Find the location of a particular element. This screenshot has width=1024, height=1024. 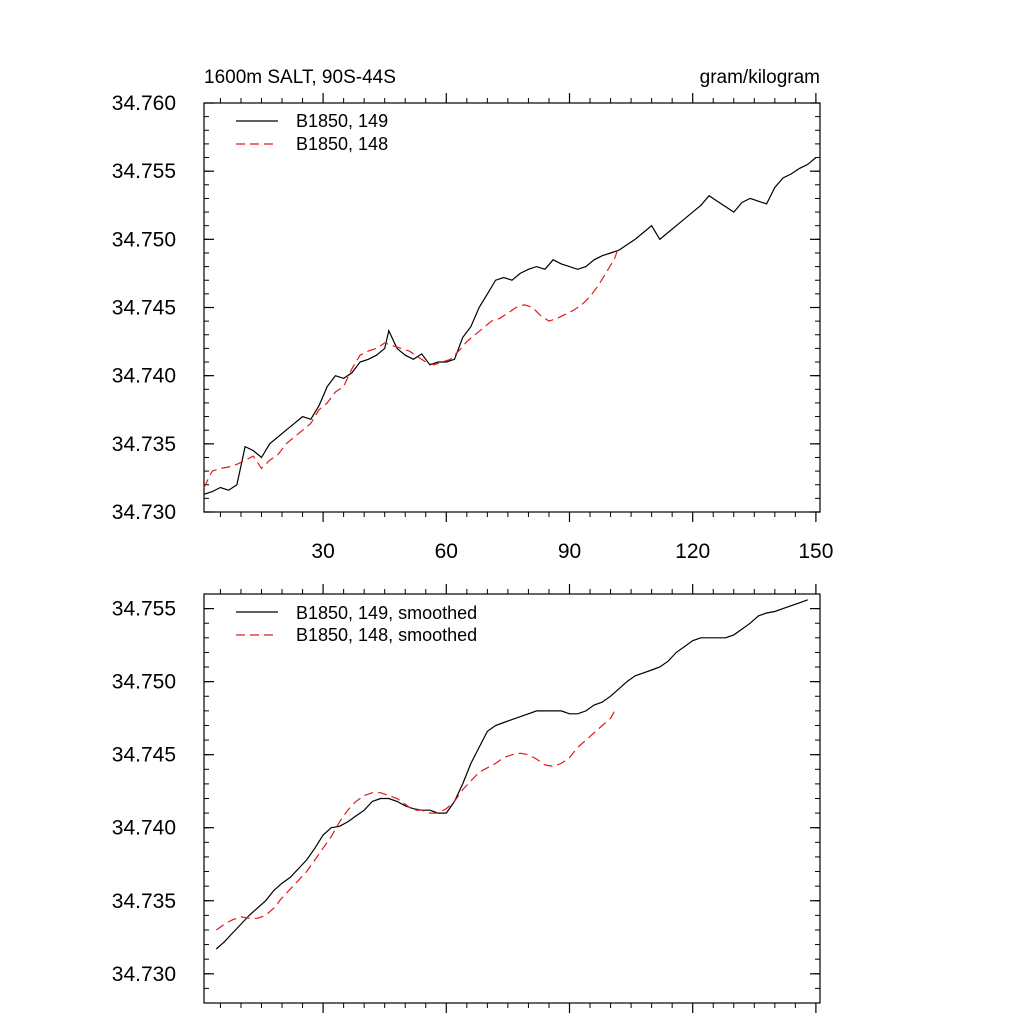

legend-label: B1850, 148, smoothed is located at coordinates (386, 635).